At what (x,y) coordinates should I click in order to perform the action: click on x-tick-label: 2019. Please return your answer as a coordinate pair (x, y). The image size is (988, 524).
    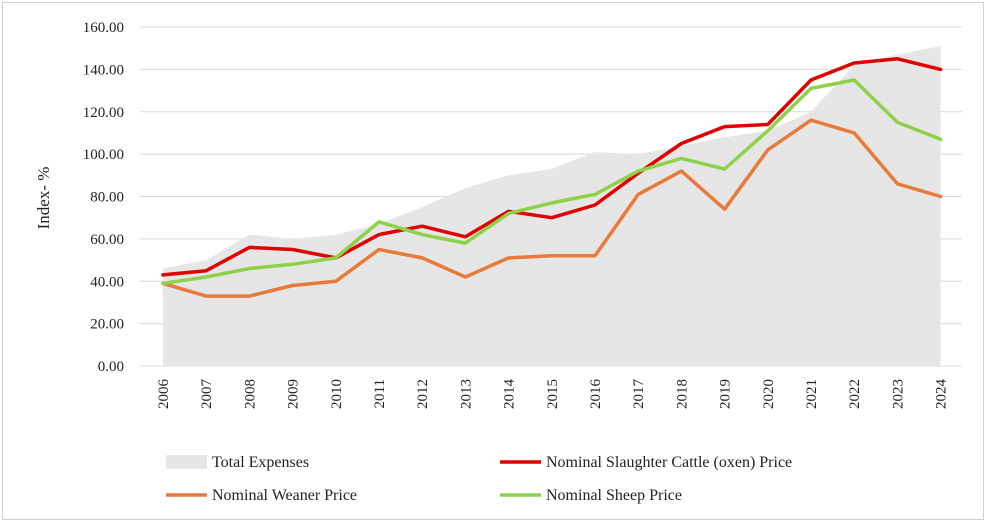
    Looking at the image, I should click on (726, 394).